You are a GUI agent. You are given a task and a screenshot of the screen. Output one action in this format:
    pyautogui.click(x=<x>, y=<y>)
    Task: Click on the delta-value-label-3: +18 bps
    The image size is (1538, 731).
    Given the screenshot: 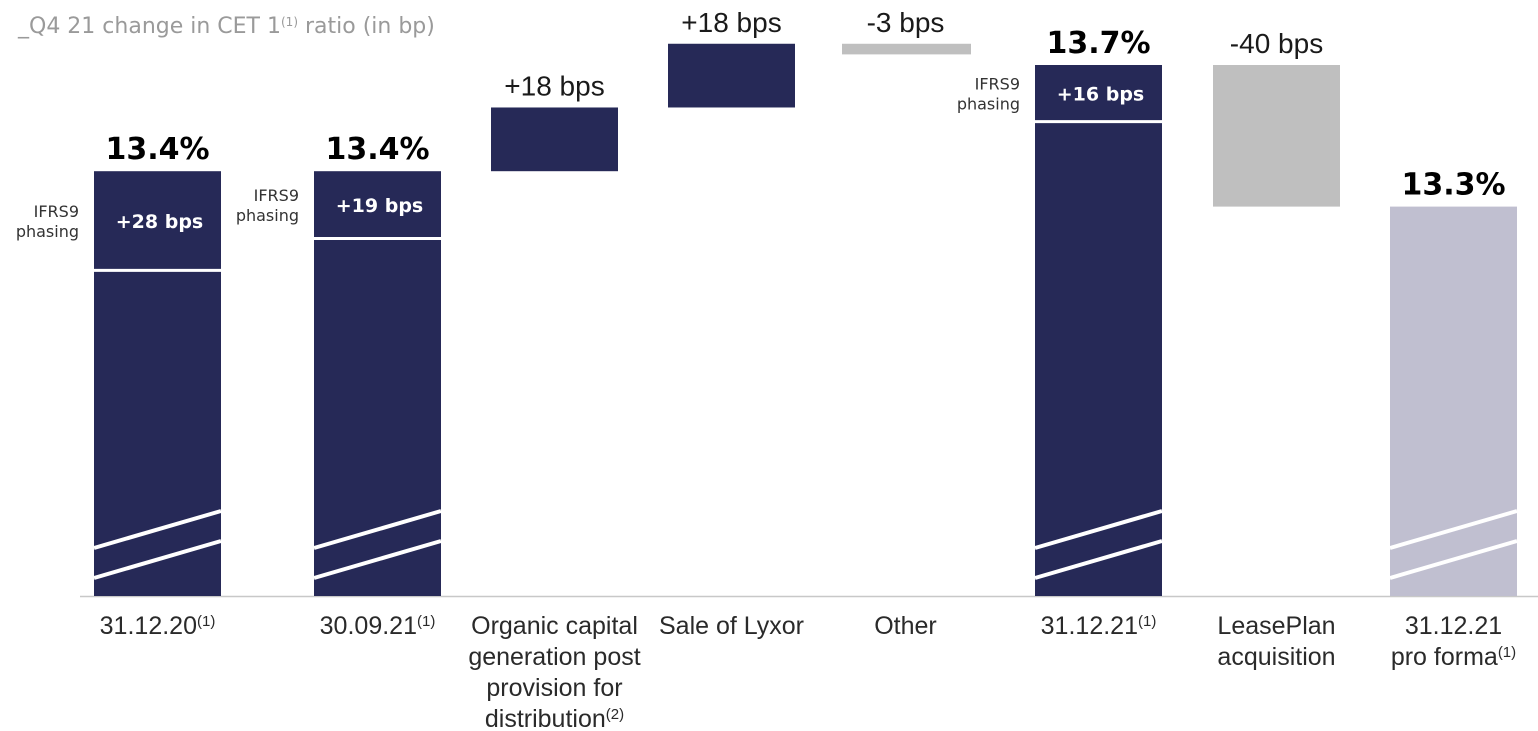 What is the action you would take?
    pyautogui.click(x=731, y=22)
    